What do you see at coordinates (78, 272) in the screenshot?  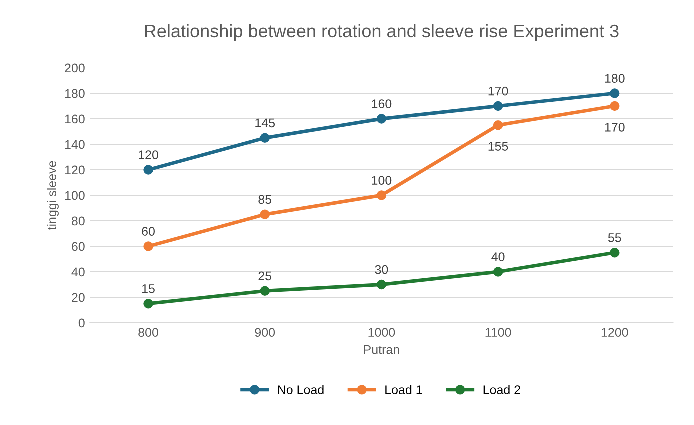 I see `y-tick-label: 40` at bounding box center [78, 272].